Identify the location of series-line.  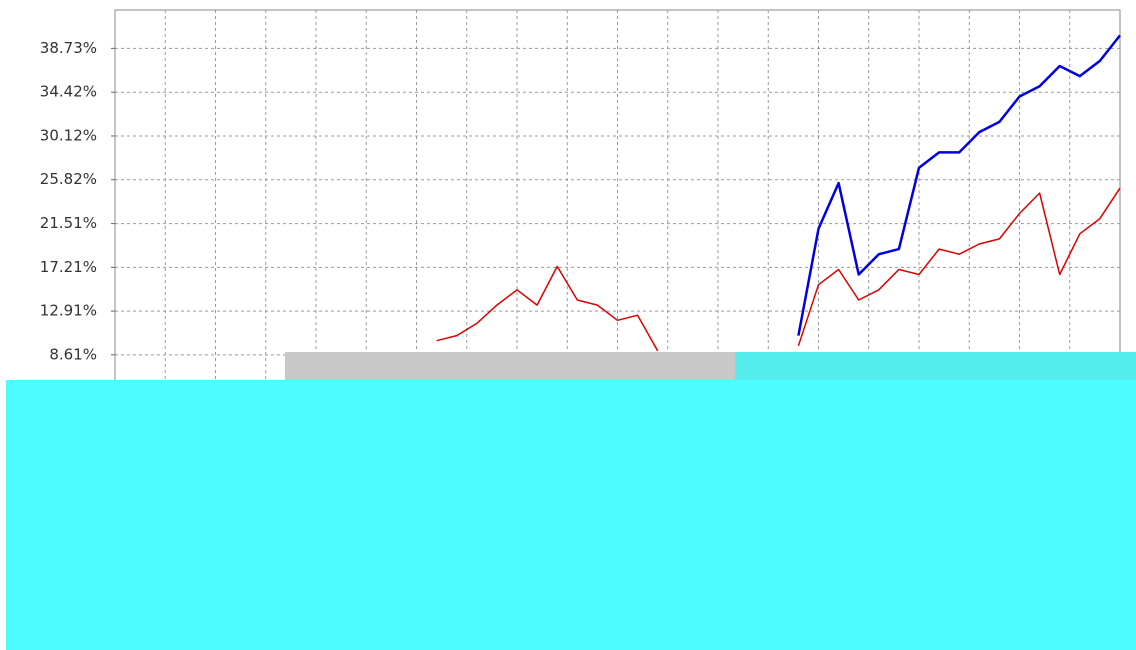
(959, 185).